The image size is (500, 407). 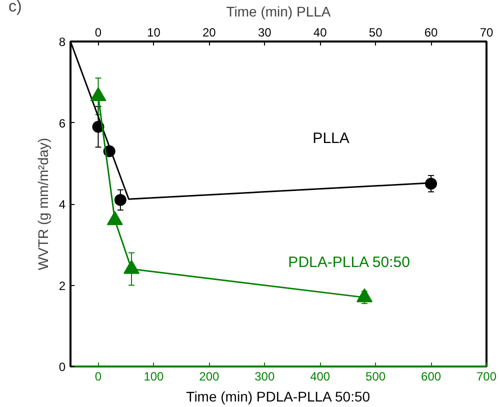 What do you see at coordinates (376, 377) in the screenshot?
I see `x-tick-label: 500` at bounding box center [376, 377].